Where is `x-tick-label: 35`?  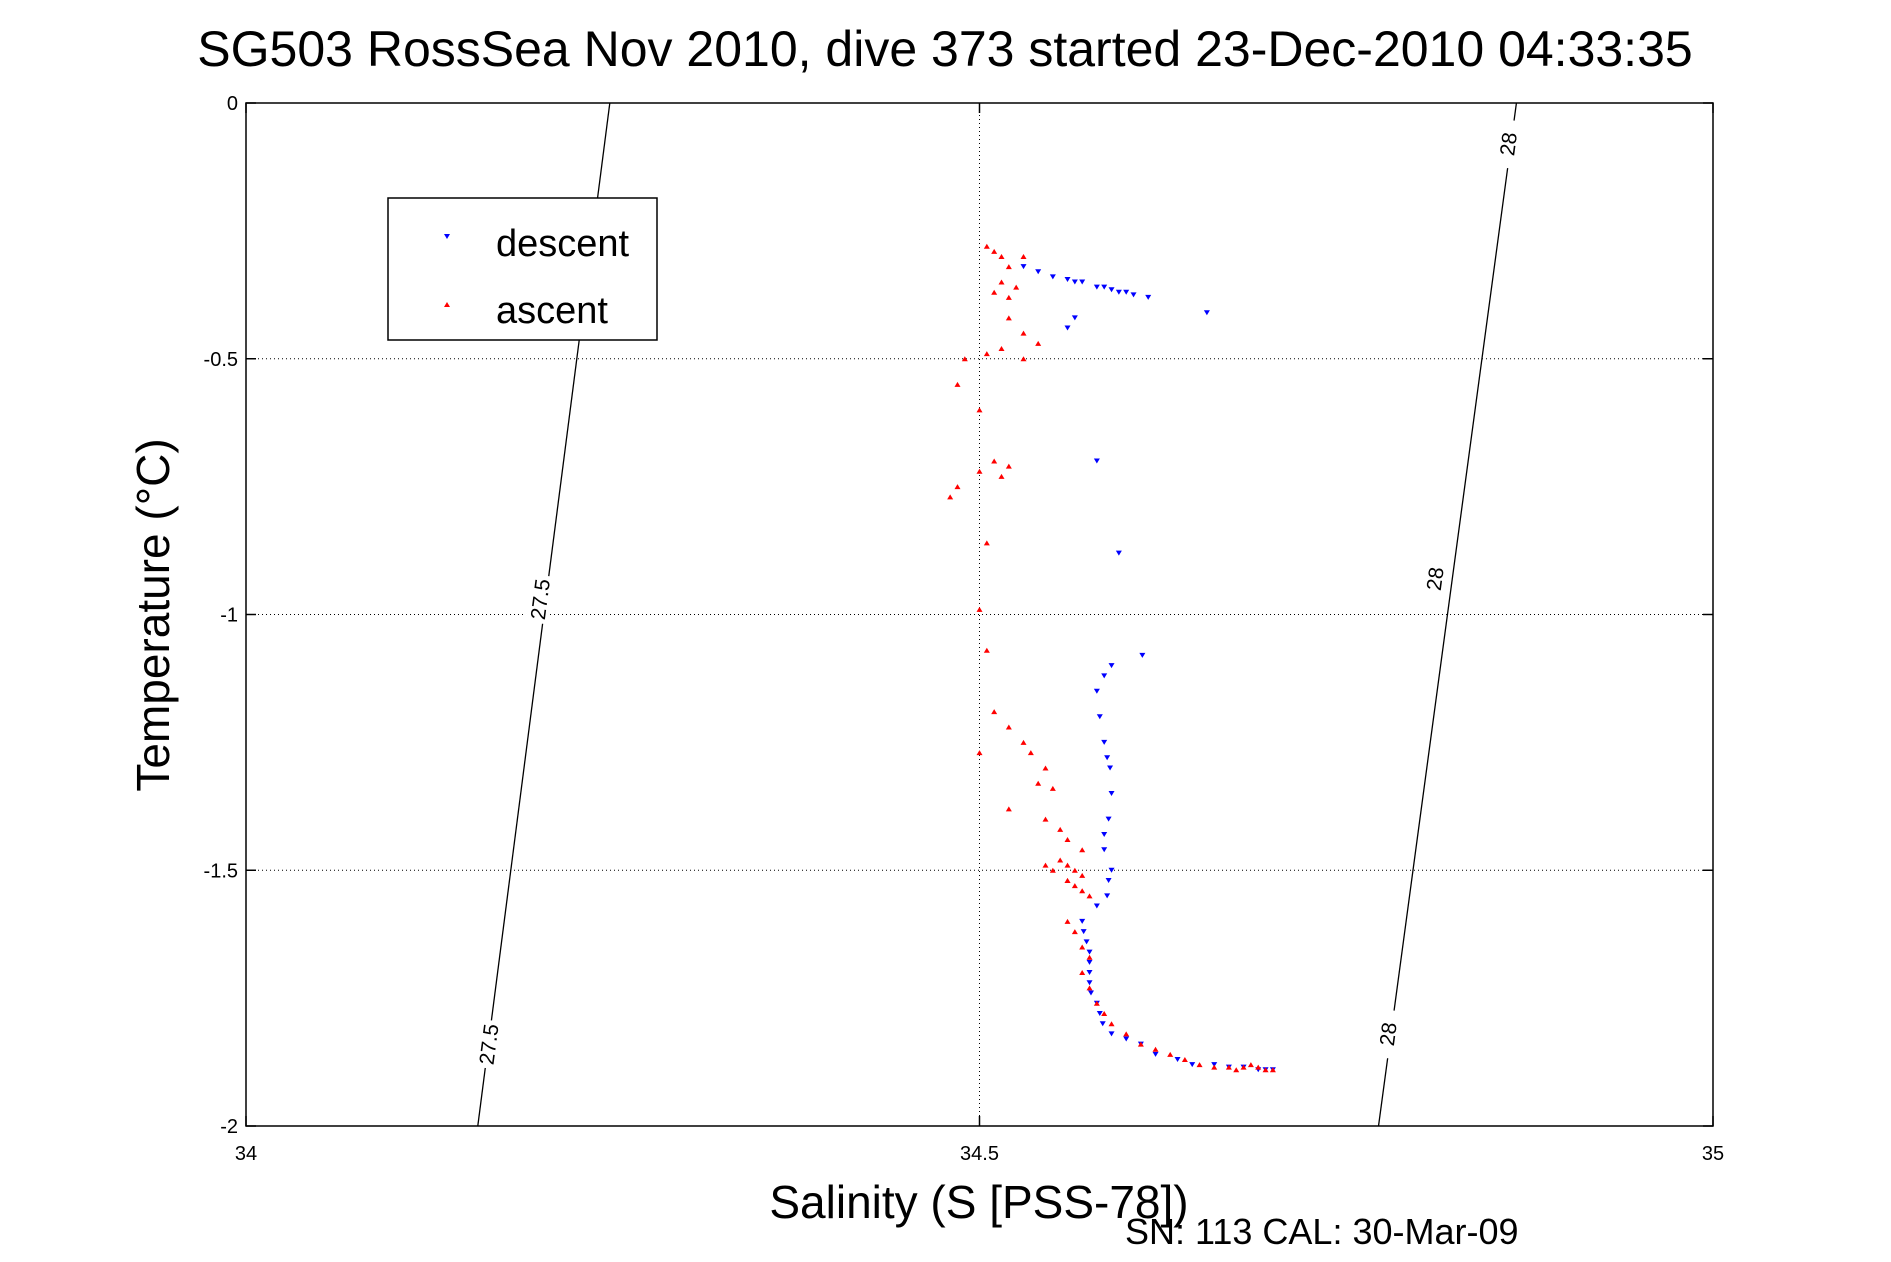
x-tick-label: 35 is located at coordinates (1713, 1154).